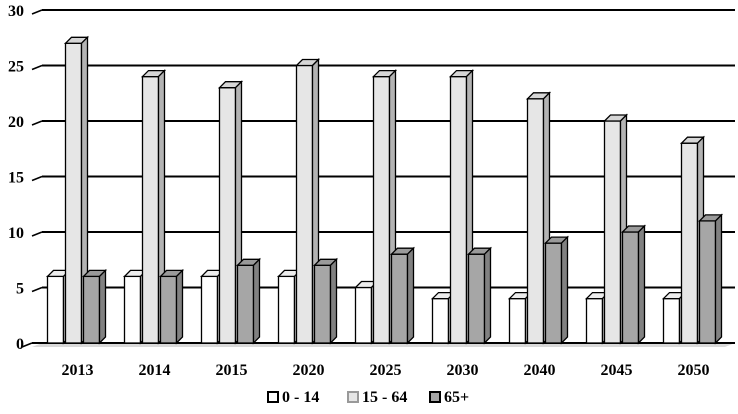  I want to click on x-tick-label: 2014, so click(155, 370).